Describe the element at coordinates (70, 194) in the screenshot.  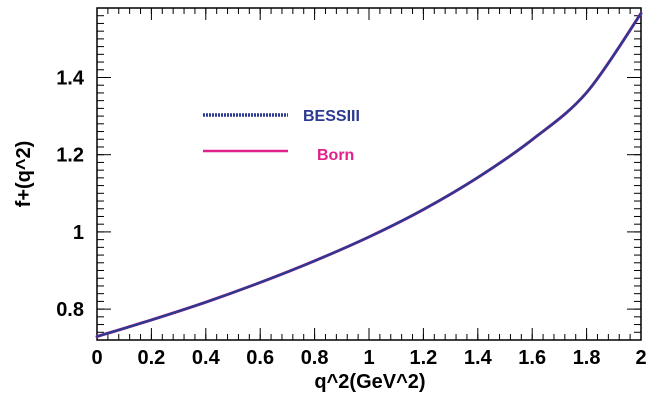
I see `y-axis-tick-labels: 0.8 1 1.2 1.4` at that location.